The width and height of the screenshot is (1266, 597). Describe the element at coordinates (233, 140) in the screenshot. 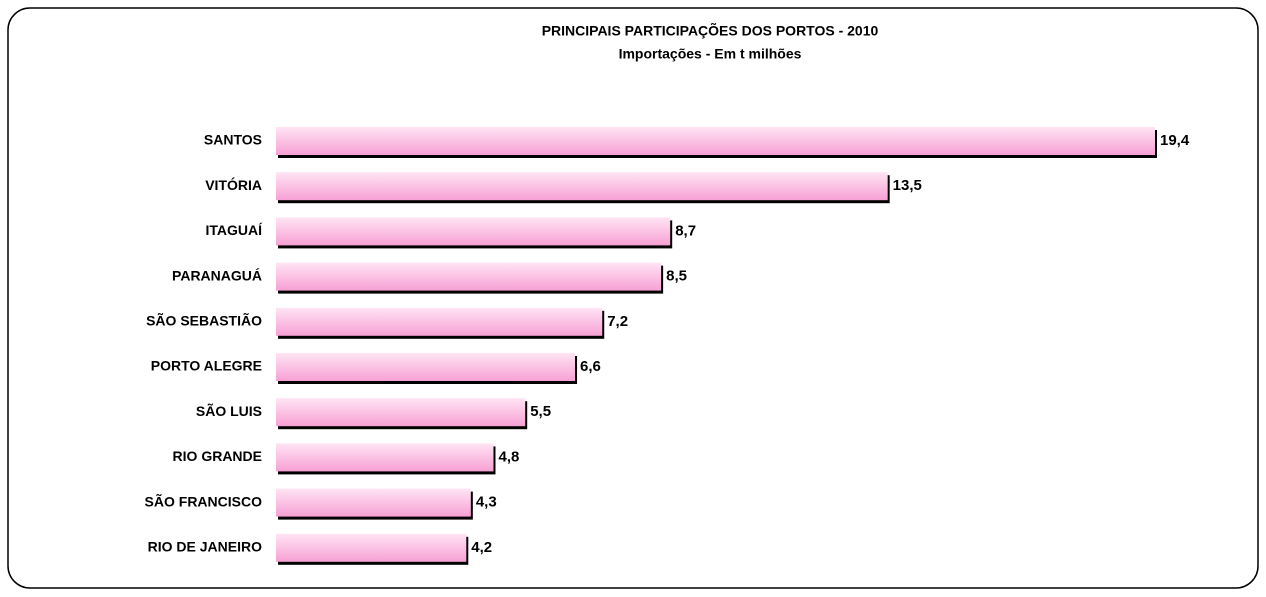

I see `category-label: SANTOS` at that location.